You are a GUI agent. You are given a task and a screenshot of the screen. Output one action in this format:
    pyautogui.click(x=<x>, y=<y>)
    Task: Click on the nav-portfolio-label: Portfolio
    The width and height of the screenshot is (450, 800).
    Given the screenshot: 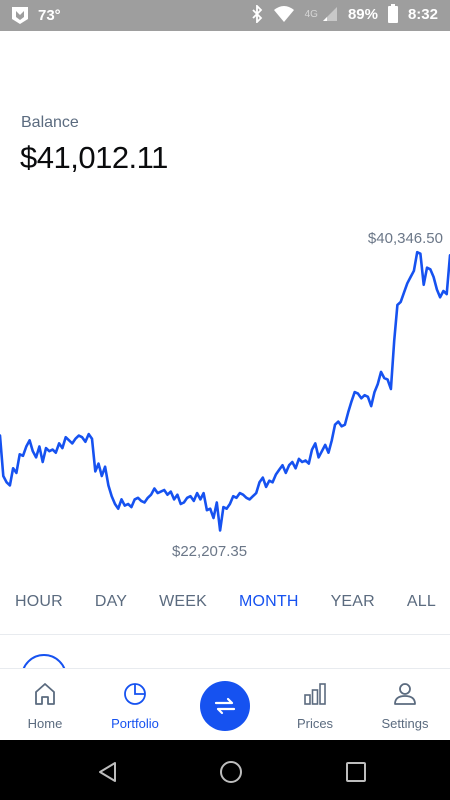 What is the action you would take?
    pyautogui.click(x=135, y=723)
    